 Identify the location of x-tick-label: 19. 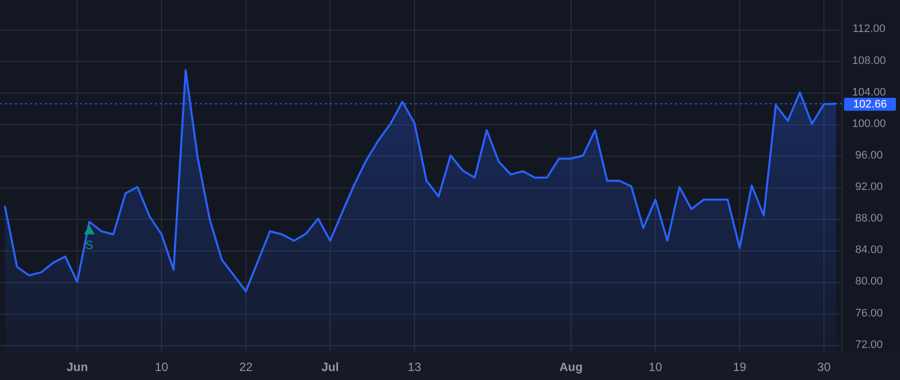
(739, 367).